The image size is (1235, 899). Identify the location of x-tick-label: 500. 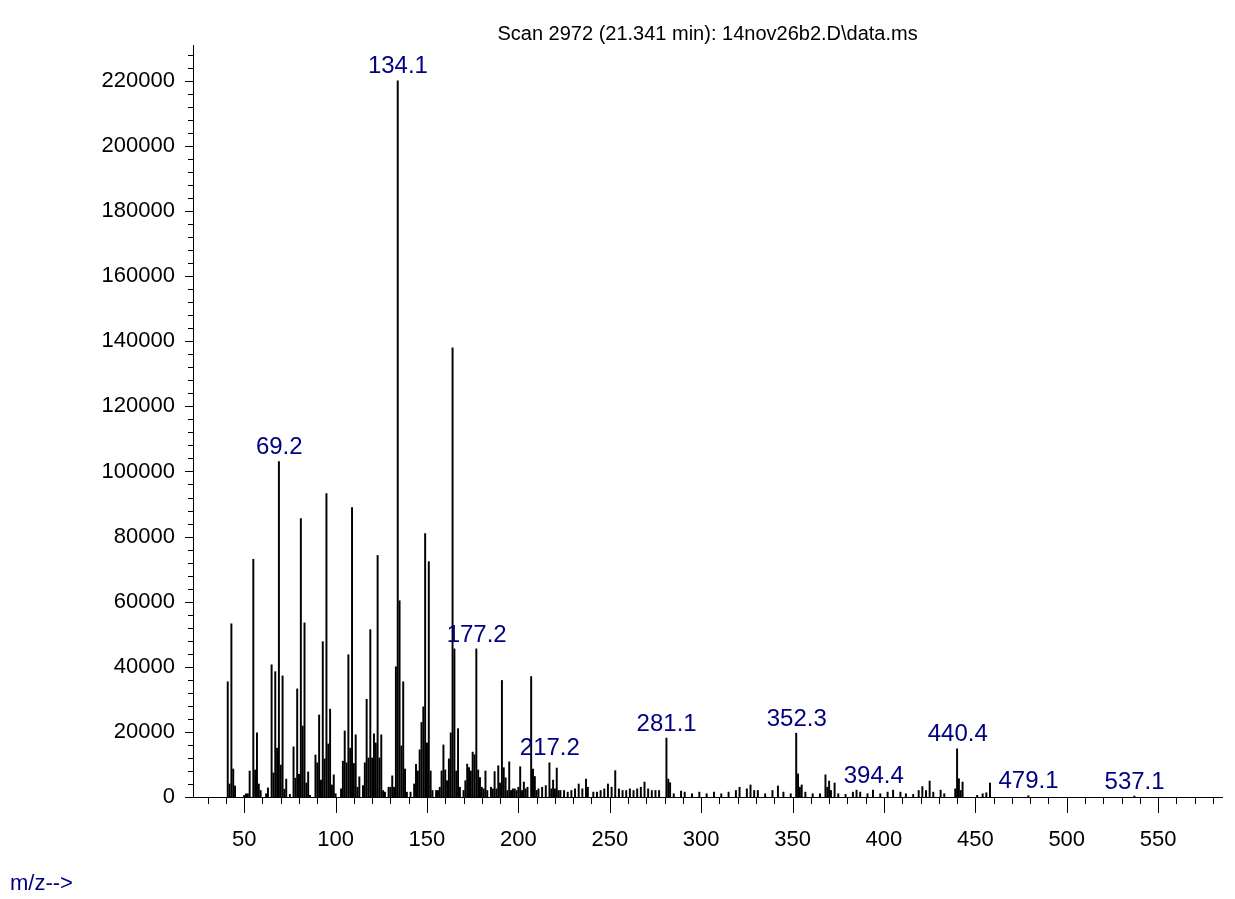
(1067, 839).